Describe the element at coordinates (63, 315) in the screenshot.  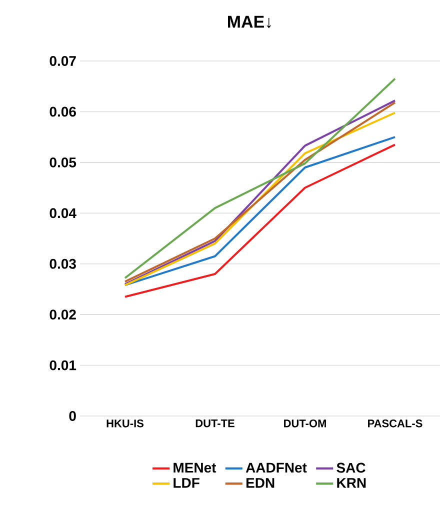
I see `y-tick-label: 0.02` at that location.